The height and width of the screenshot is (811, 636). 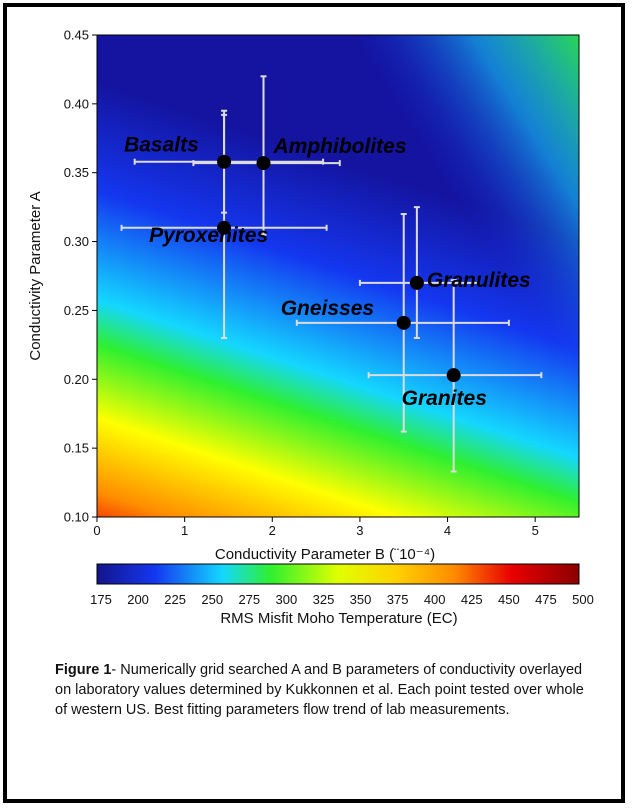 What do you see at coordinates (101, 599) in the screenshot?
I see `colorbar-tick-label: 175` at bounding box center [101, 599].